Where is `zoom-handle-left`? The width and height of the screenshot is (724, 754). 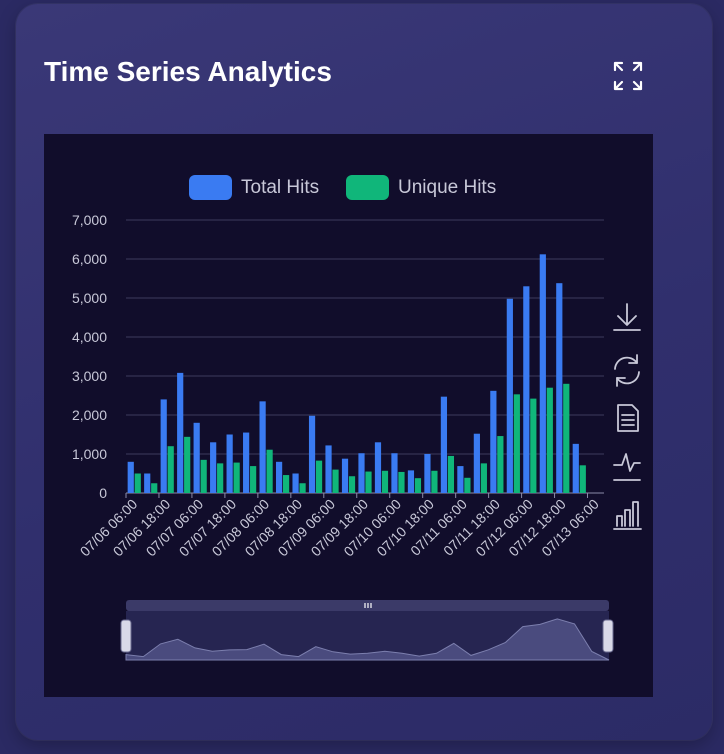 zoom-handle-left is located at coordinates (126, 636).